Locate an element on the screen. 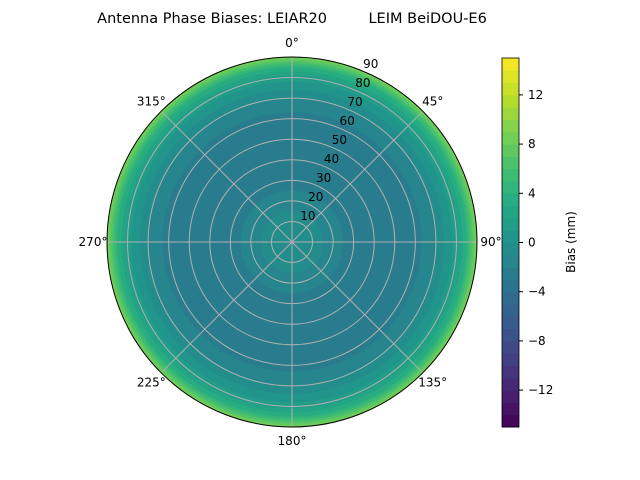  colorbar-tick-label: 8 is located at coordinates (532, 144).